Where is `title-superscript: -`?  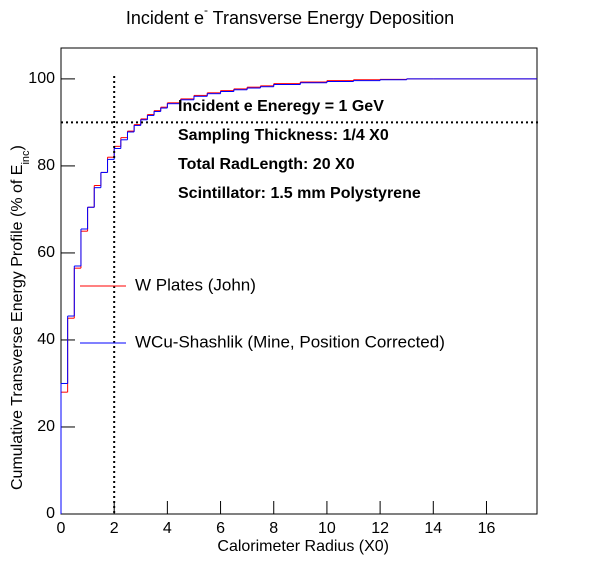 title-superscript: - is located at coordinates (206, 10).